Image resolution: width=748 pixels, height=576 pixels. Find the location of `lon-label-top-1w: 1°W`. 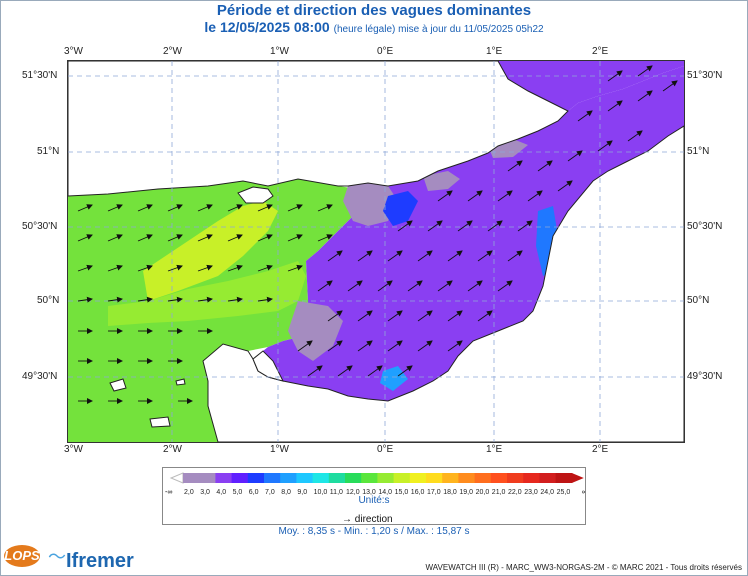

lon-label-top-1w: 1°W is located at coordinates (279, 51).